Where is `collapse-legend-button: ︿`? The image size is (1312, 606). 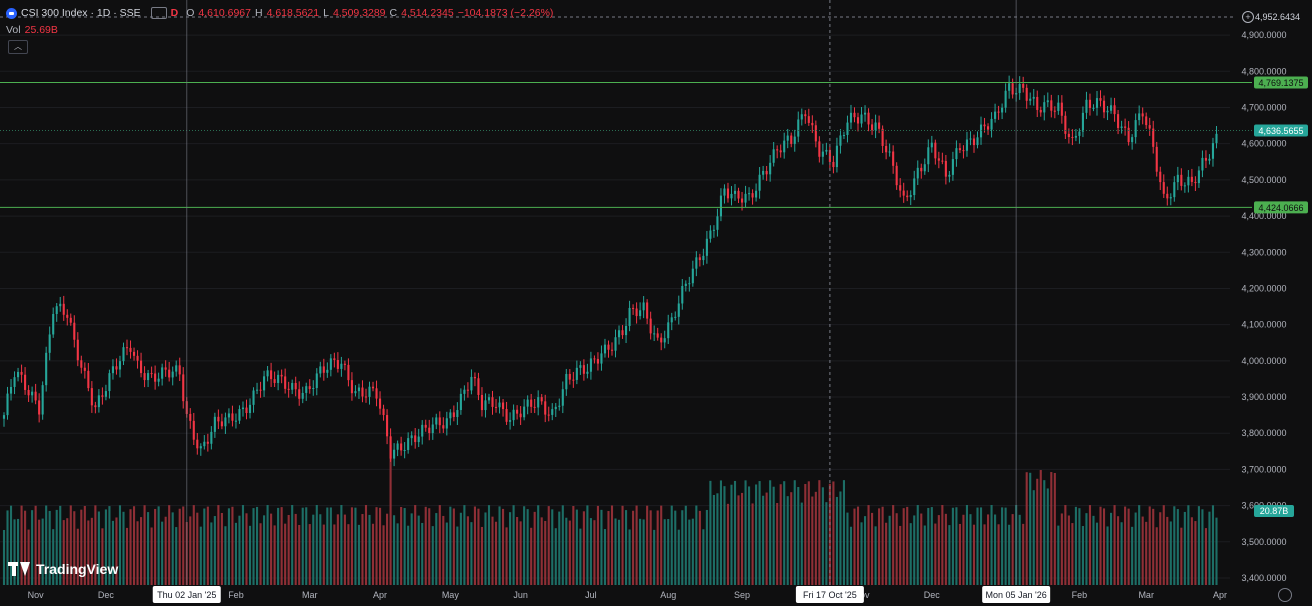
collapse-legend-button: ︿ is located at coordinates (18, 47).